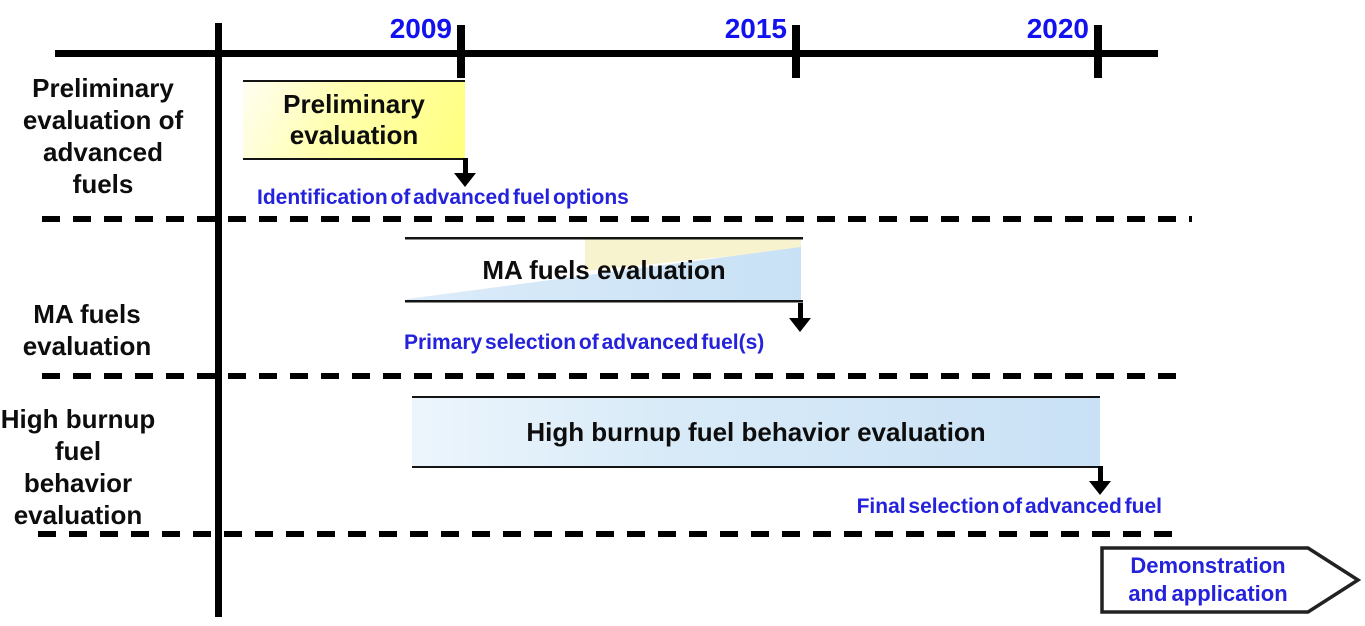 The height and width of the screenshot is (626, 1365). Describe the element at coordinates (443, 197) in the screenshot. I see `milestone-identification: Identification of advanced fuel options` at that location.